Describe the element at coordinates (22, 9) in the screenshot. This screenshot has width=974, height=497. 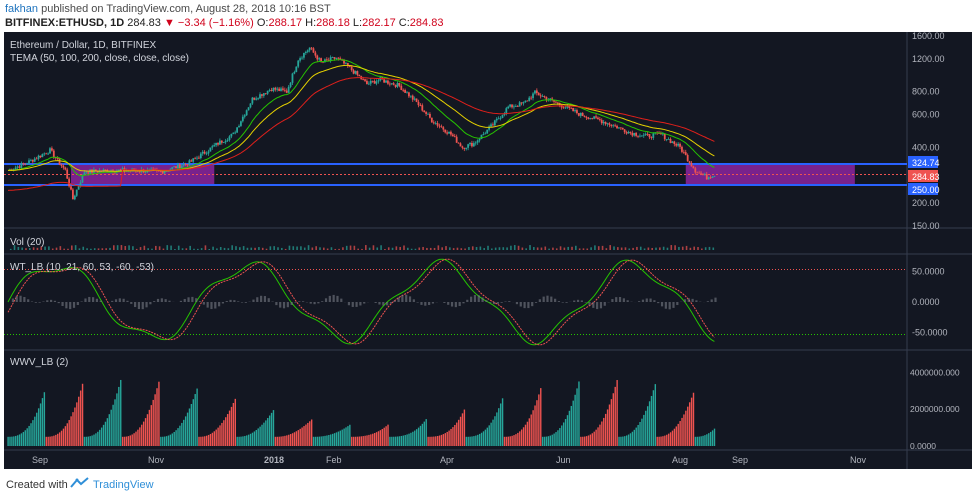
I see `author-link: fakhan` at that location.